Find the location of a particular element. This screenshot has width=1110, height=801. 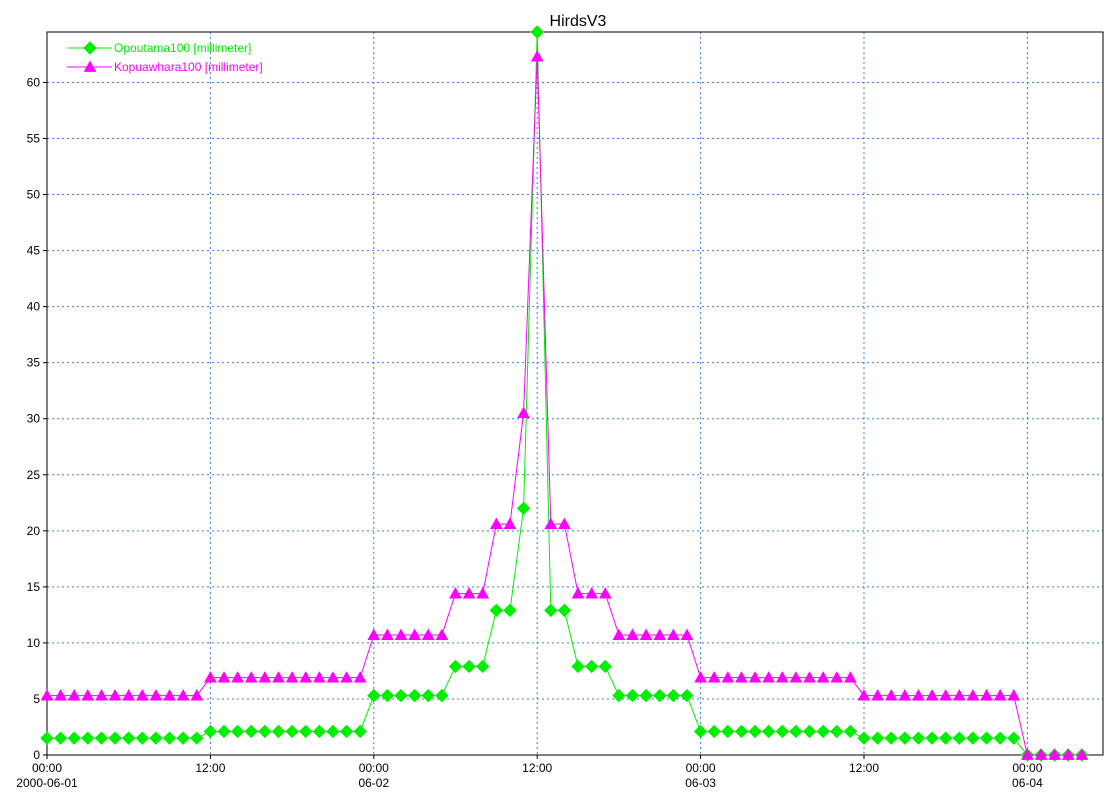

y-tick-label: 5 is located at coordinates (36, 699).